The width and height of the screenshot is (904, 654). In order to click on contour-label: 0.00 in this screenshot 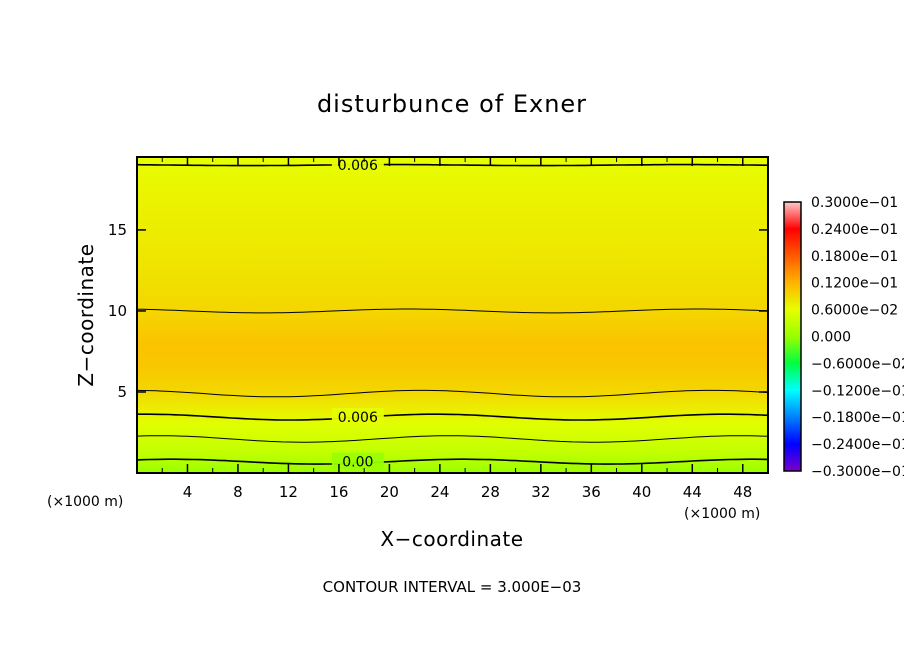, I will do `click(357, 463)`.